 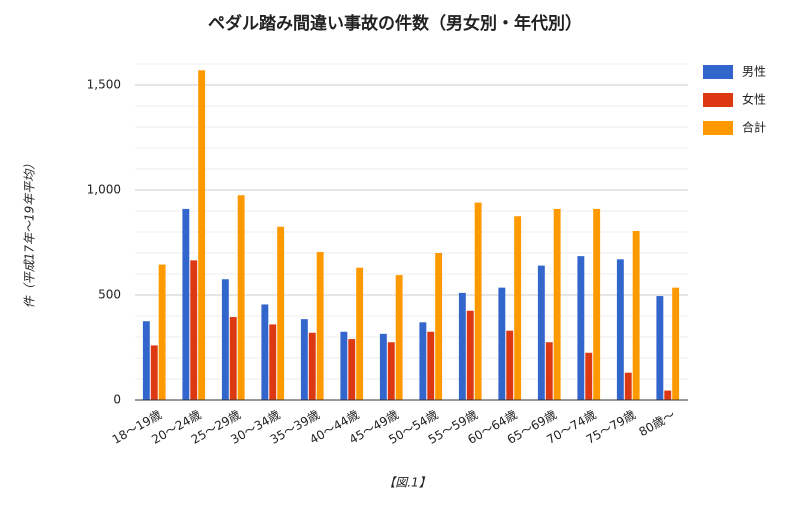 I want to click on y-axis-label: 件（平成17年～19年平均）, so click(x=30, y=233).